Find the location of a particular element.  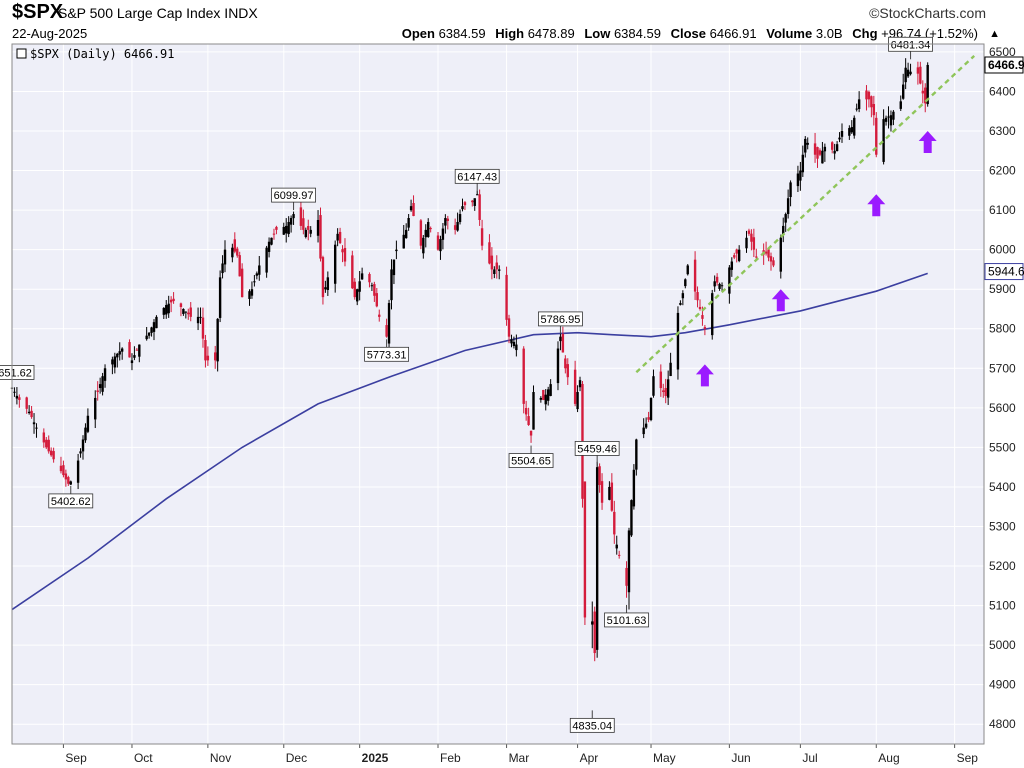

ma-price-box is located at coordinates (1004, 272).